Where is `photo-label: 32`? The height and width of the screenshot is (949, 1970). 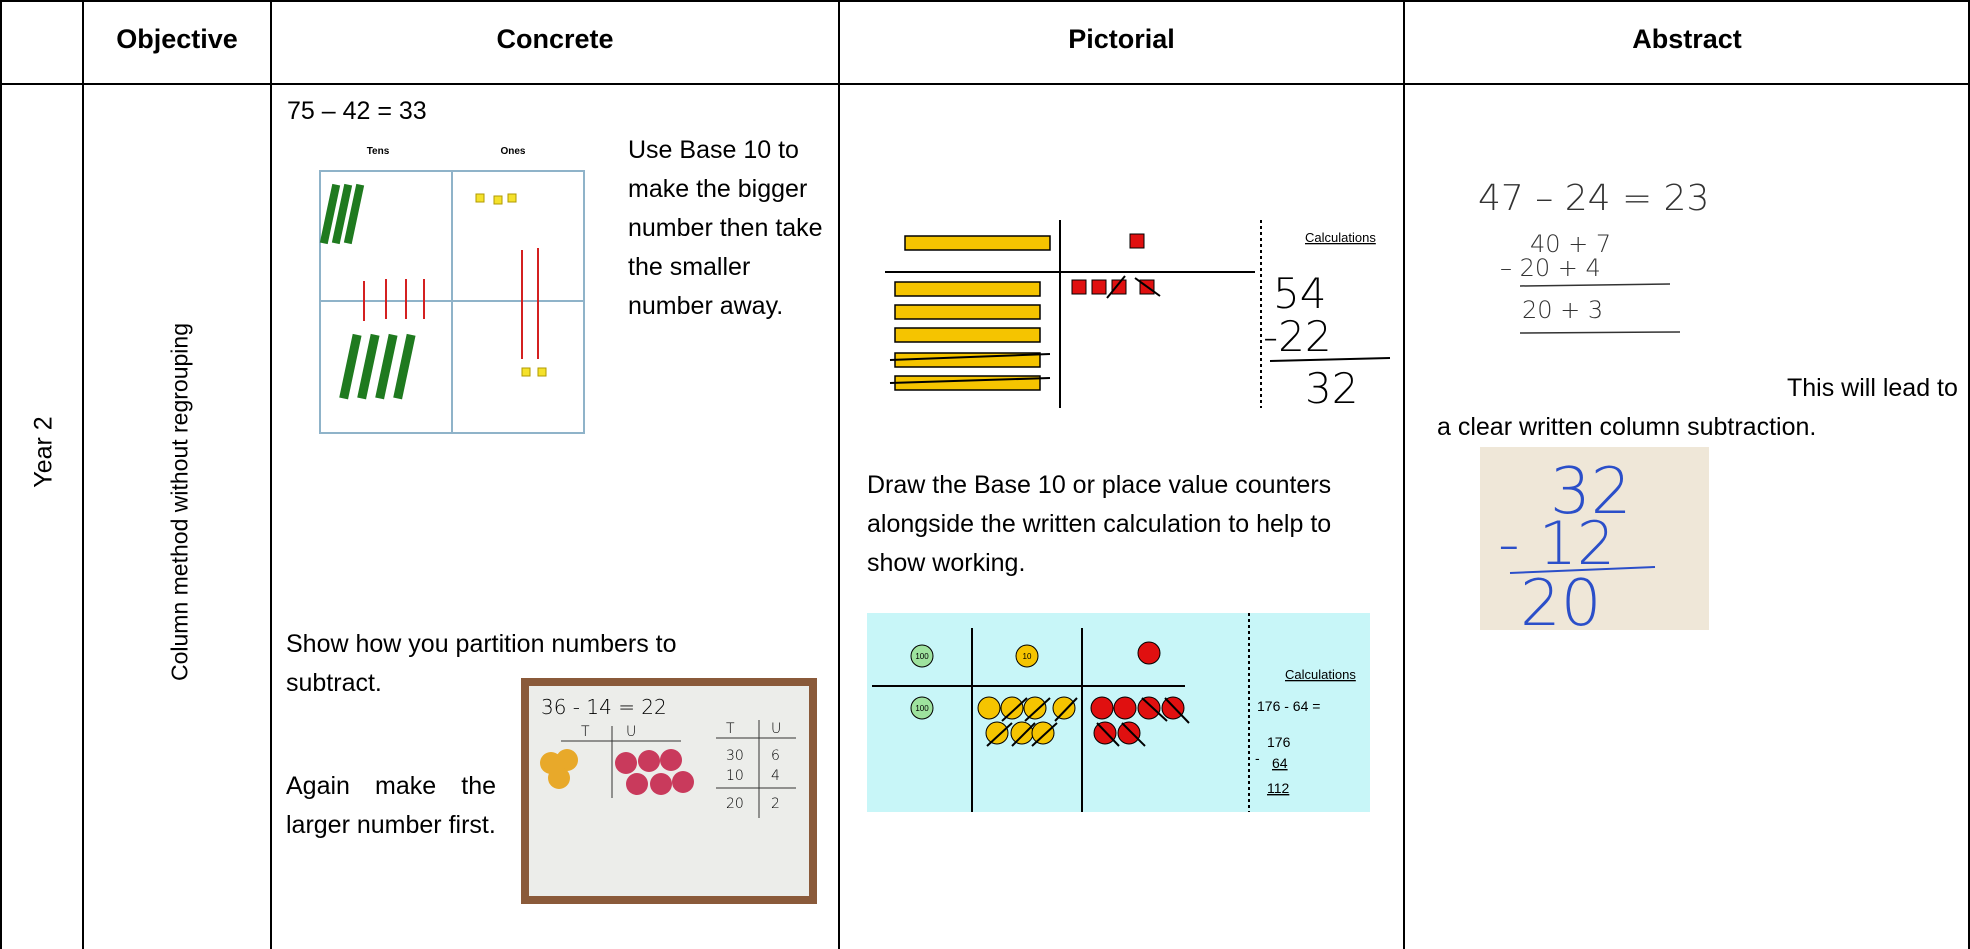
photo-label: 32 is located at coordinates (1590, 492).